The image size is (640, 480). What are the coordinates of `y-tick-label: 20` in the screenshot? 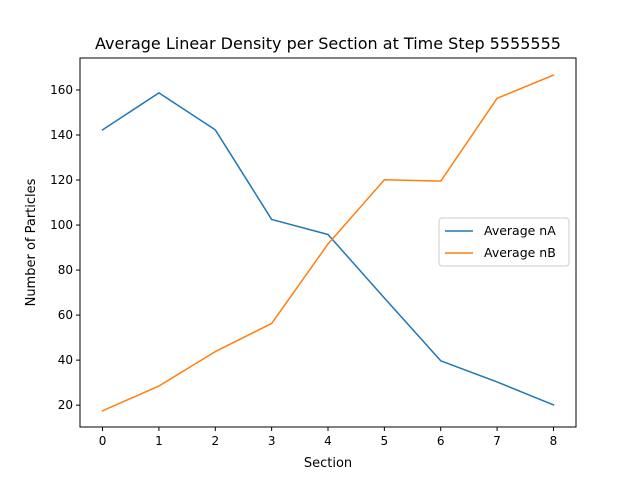 It's located at (65, 405).